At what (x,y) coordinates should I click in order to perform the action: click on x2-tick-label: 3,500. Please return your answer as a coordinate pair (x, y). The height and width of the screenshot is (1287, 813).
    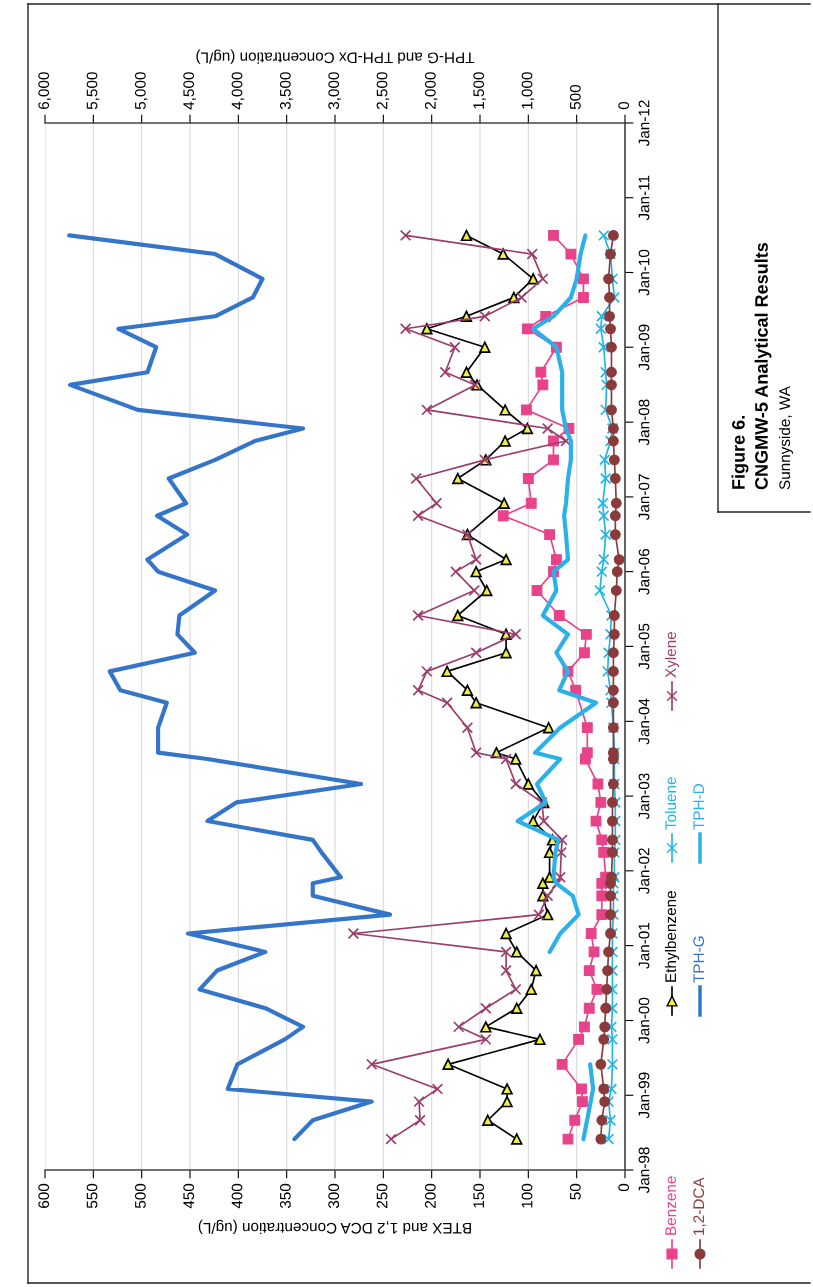
    Looking at the image, I should click on (286, 91).